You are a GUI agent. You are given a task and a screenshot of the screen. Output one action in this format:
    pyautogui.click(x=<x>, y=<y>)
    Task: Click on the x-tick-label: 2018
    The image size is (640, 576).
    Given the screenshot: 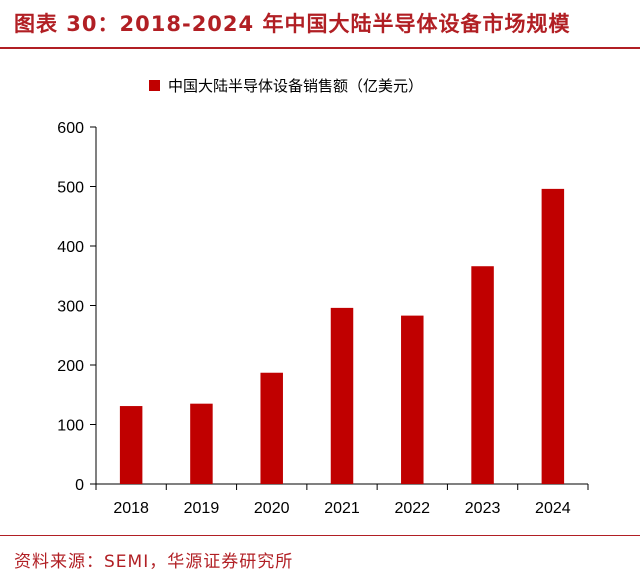 What is the action you would take?
    pyautogui.click(x=131, y=508)
    